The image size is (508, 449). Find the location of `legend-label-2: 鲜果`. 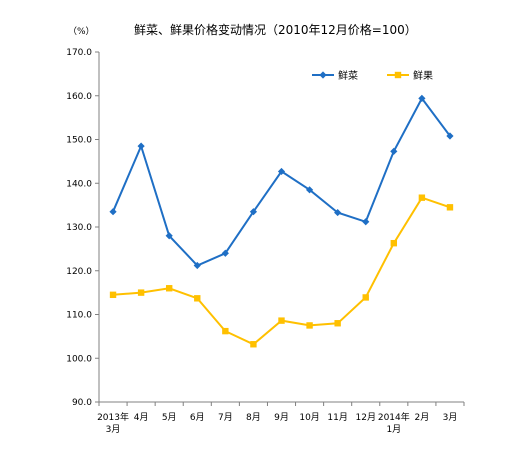

legend-label-2: 鲜果 is located at coordinates (423, 75).